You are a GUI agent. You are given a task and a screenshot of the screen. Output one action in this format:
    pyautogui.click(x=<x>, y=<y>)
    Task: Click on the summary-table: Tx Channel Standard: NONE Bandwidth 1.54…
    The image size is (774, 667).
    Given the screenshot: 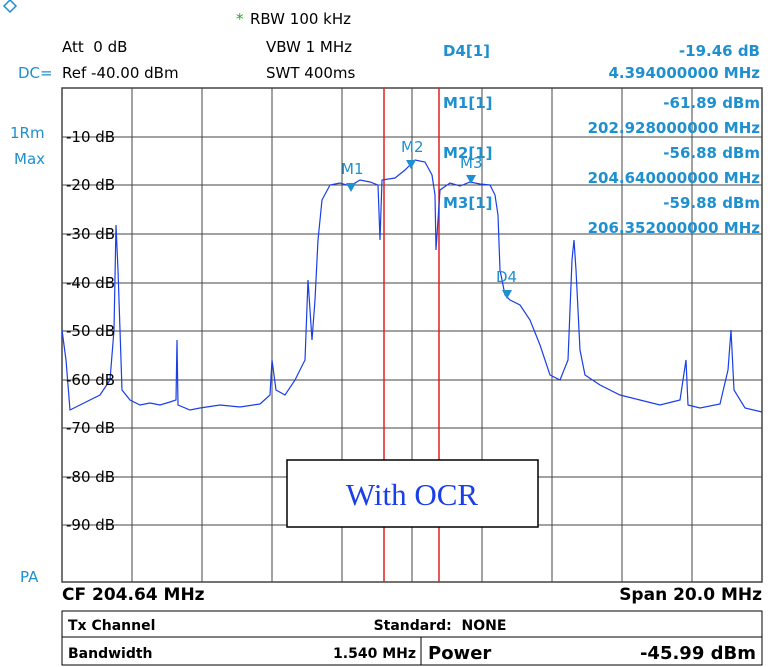 What is the action you would take?
    pyautogui.click(x=412, y=638)
    